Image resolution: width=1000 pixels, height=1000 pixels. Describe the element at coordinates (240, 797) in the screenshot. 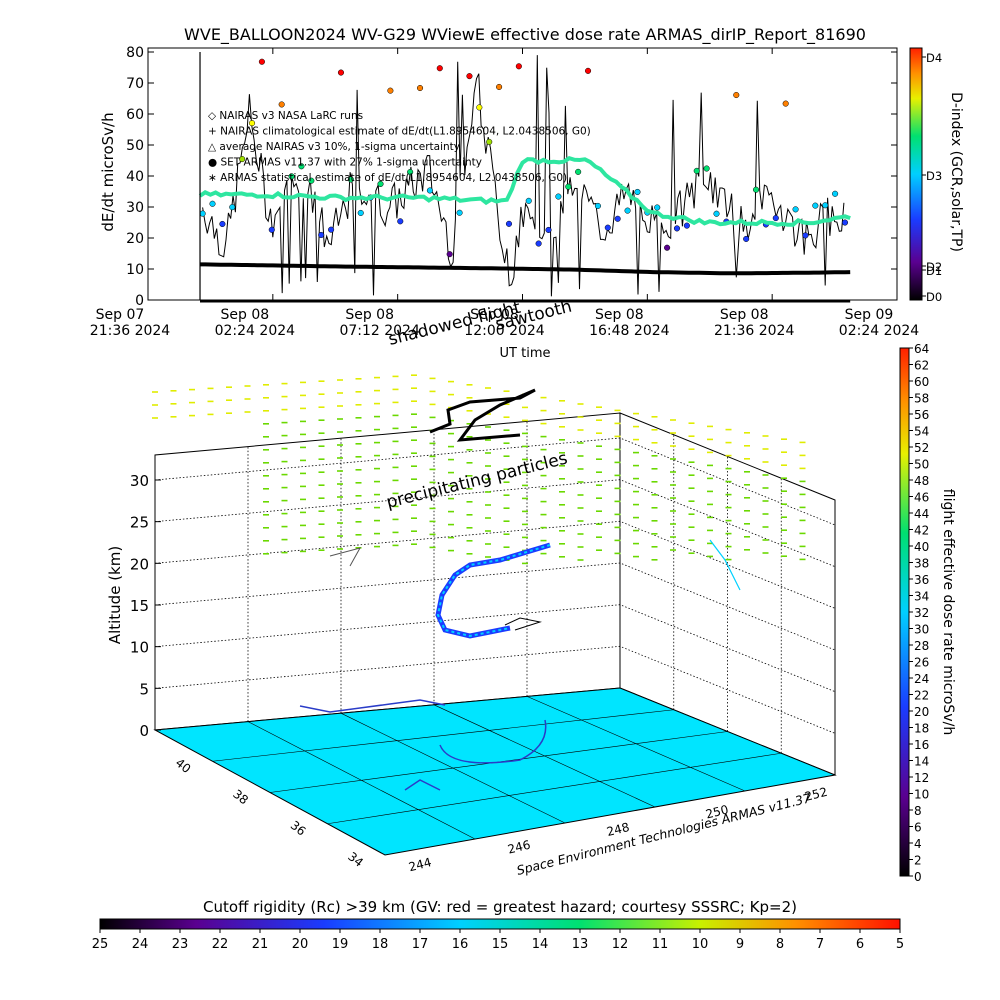

I see `lat-tick-label: 38` at that location.